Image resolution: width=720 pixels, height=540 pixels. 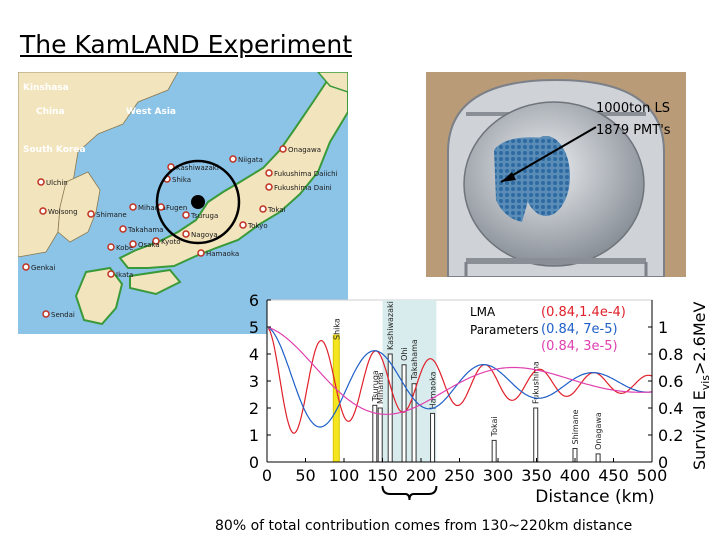 I want to click on map-place-label: Ikata, so click(x=124, y=275).